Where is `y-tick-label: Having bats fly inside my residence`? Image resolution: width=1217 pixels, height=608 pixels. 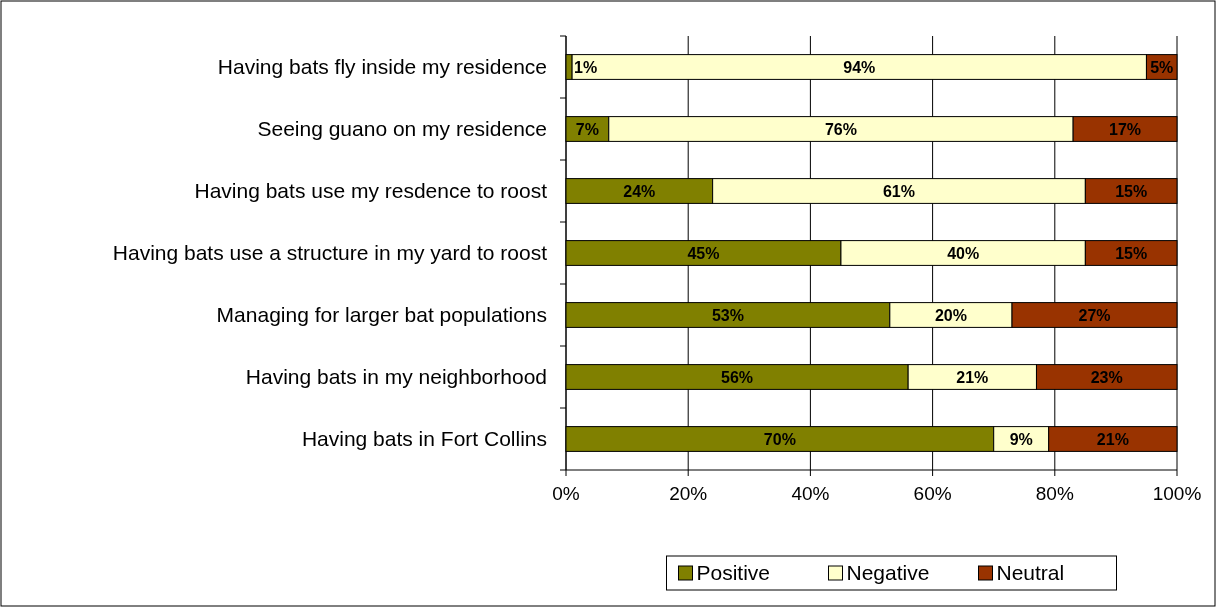
y-tick-label: Having bats fly inside my residence is located at coordinates (382, 67).